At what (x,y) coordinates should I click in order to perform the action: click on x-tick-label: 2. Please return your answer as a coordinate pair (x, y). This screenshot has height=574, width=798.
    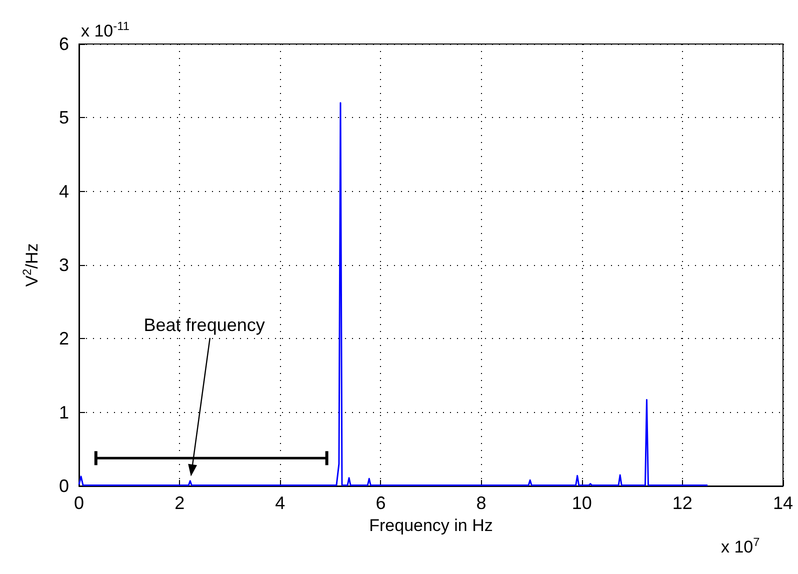
    Looking at the image, I should click on (179, 503).